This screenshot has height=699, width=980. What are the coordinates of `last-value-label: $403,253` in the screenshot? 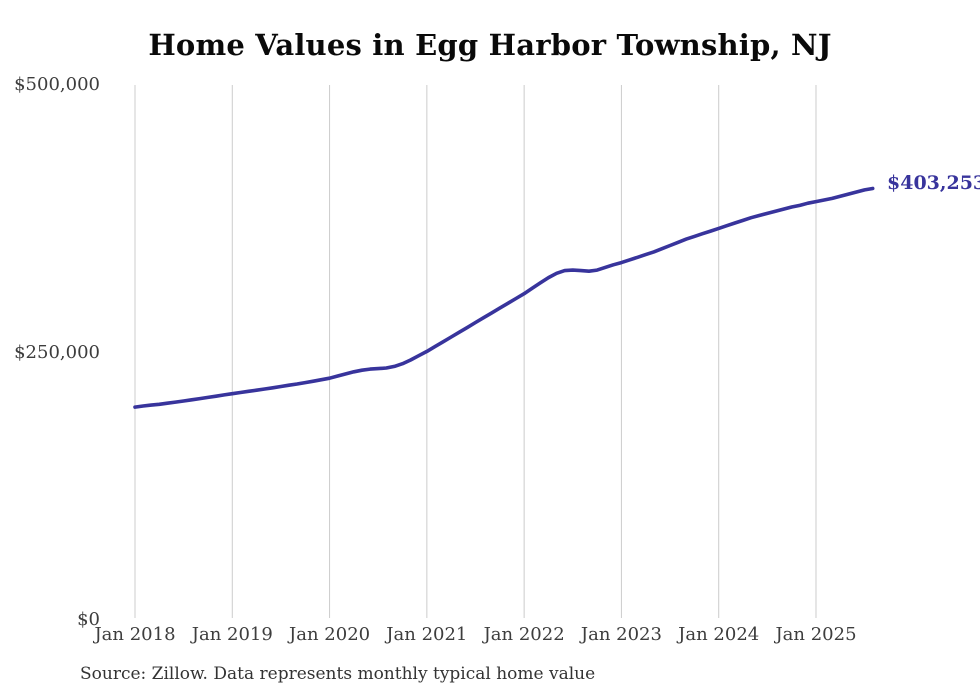 It's located at (933, 183).